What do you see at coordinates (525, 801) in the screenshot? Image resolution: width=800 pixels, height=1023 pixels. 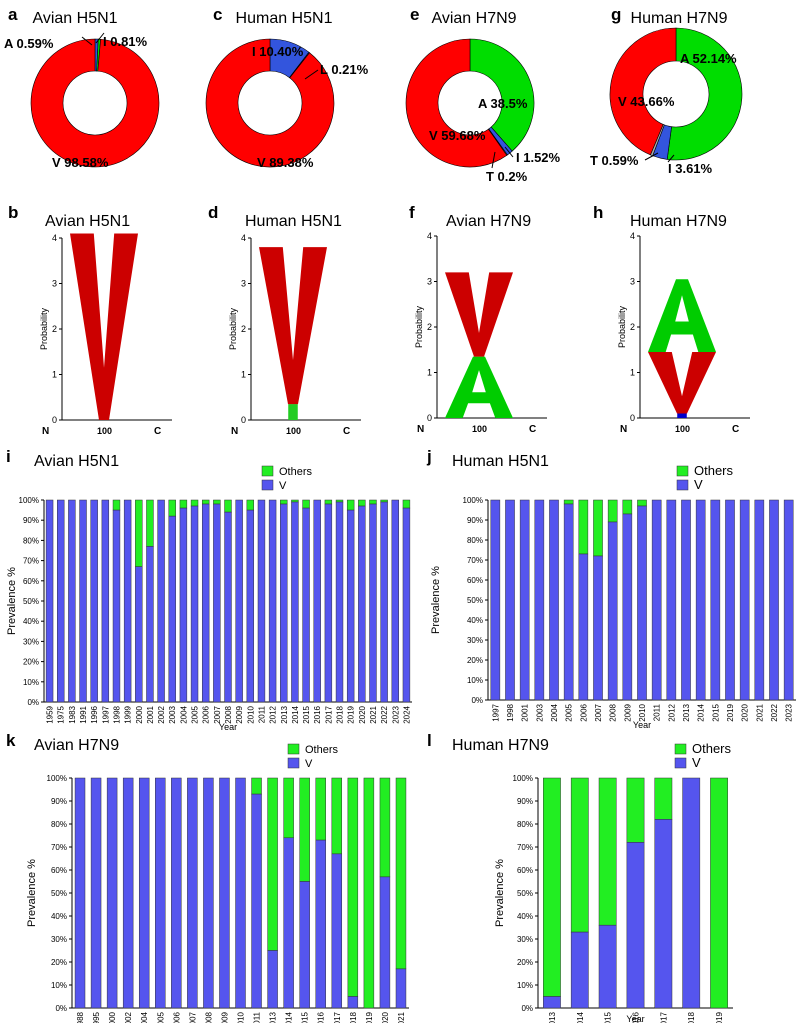 I see `y-tick-label: 90%` at bounding box center [525, 801].